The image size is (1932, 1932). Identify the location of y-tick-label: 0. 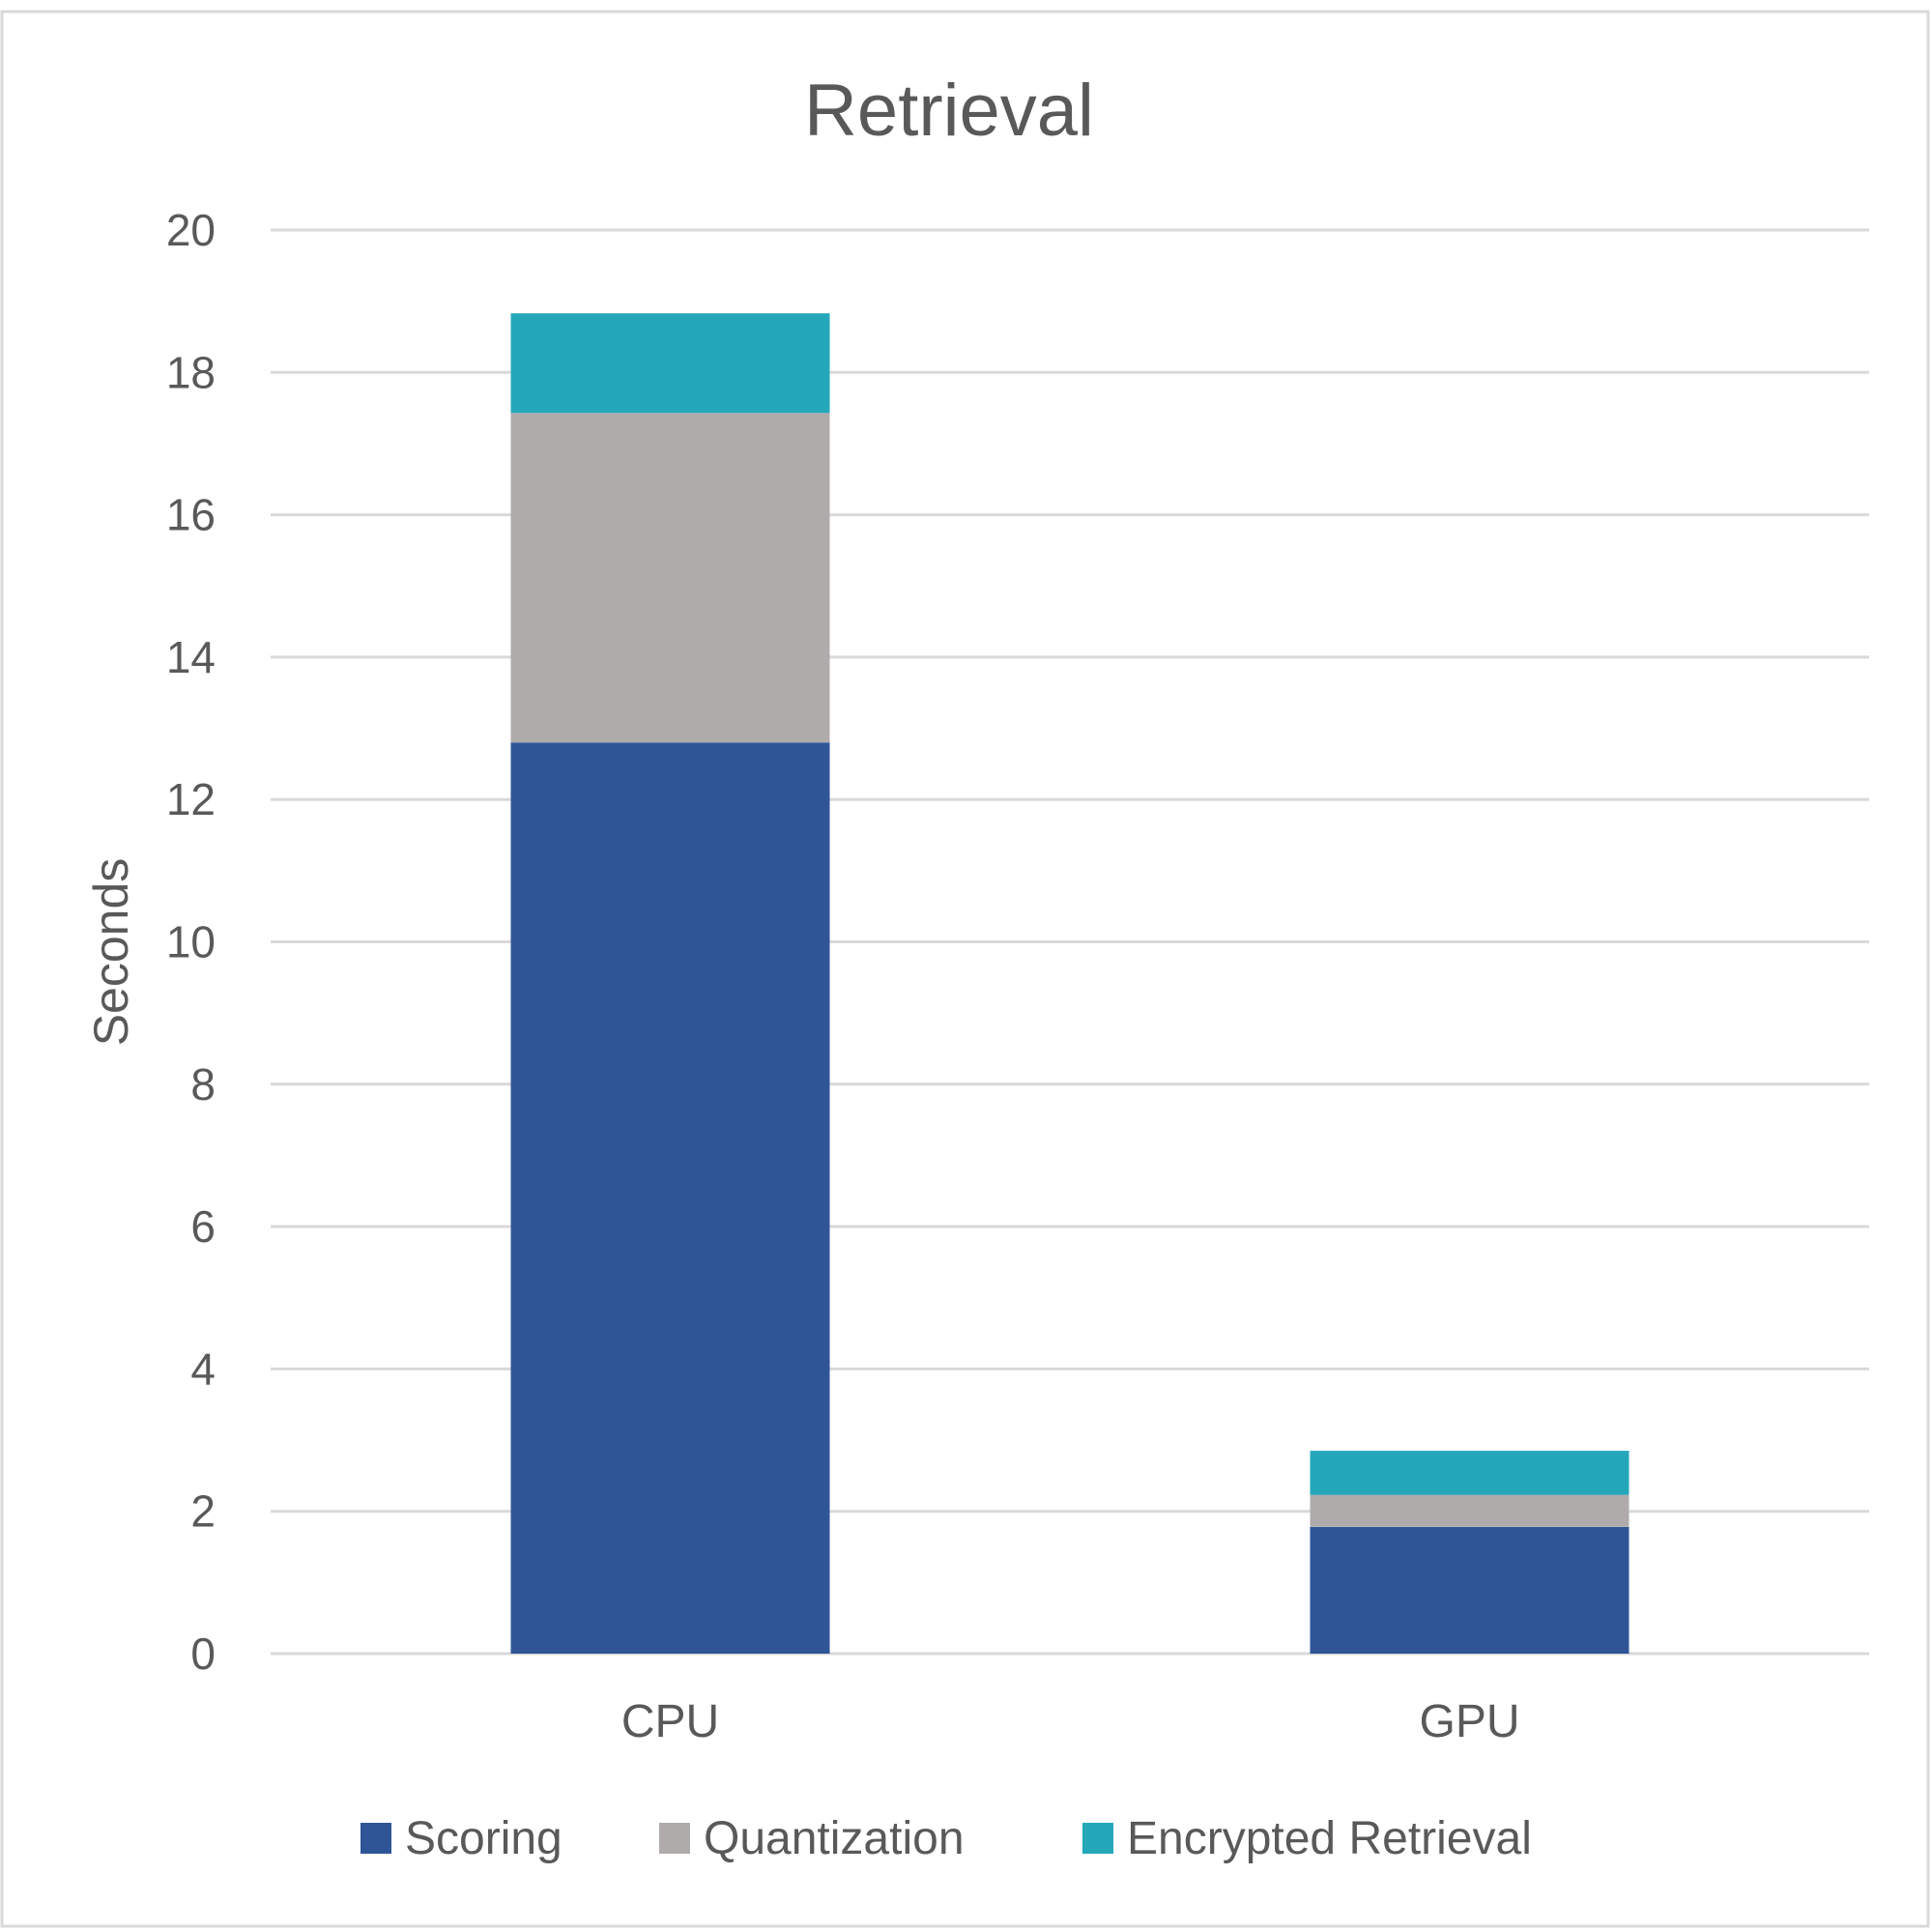
(203, 1654).